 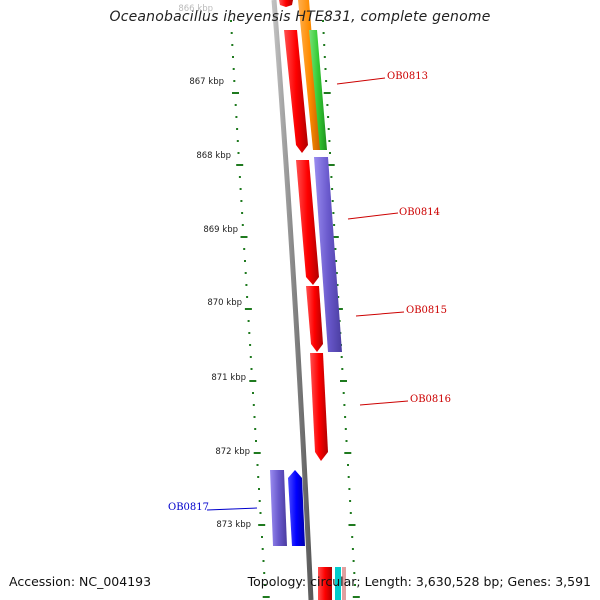 I want to click on scale-label-871: 871 kbp, so click(x=228, y=378).